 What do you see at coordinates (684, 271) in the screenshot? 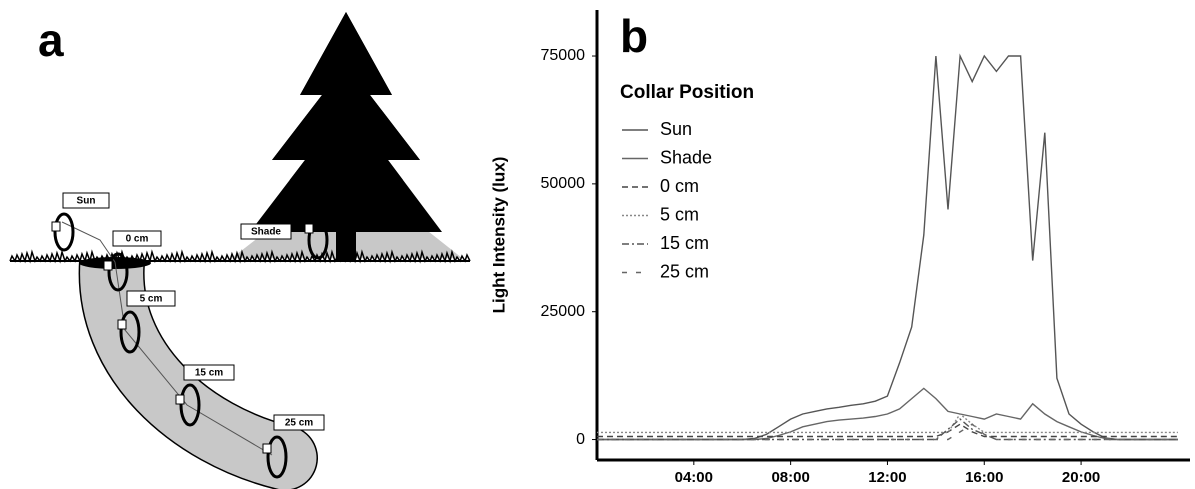
I see `legend-label: 25 cm` at bounding box center [684, 271].